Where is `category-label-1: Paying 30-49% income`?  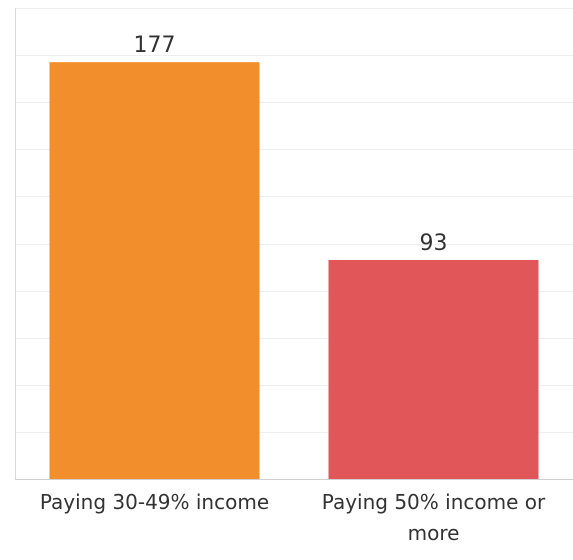
category-label-1: Paying 30-49% income is located at coordinates (154, 502).